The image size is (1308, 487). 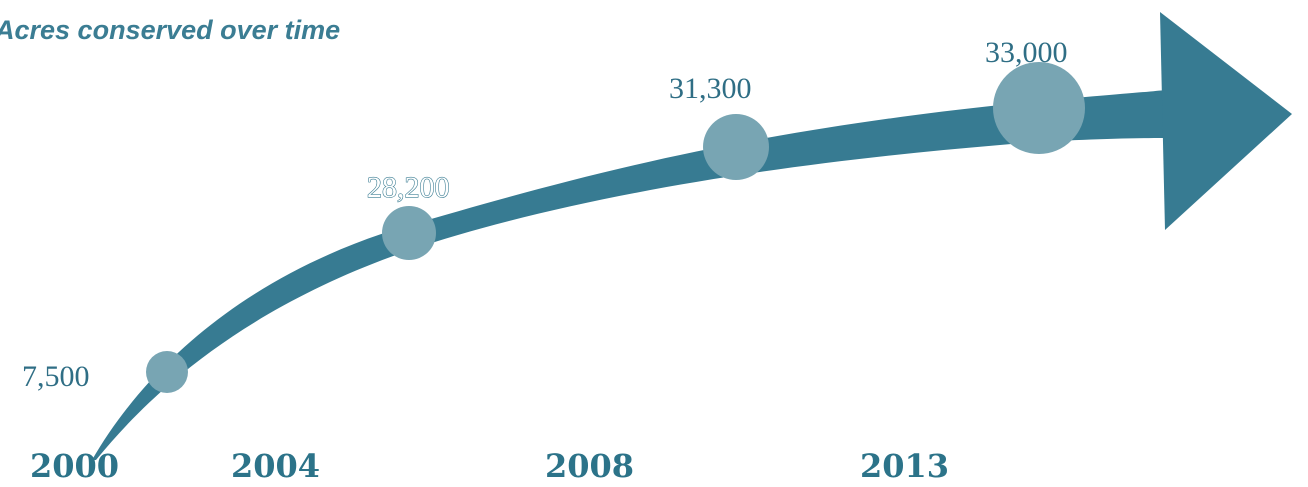 I want to click on data-value-label: 31,300, so click(x=710, y=88).